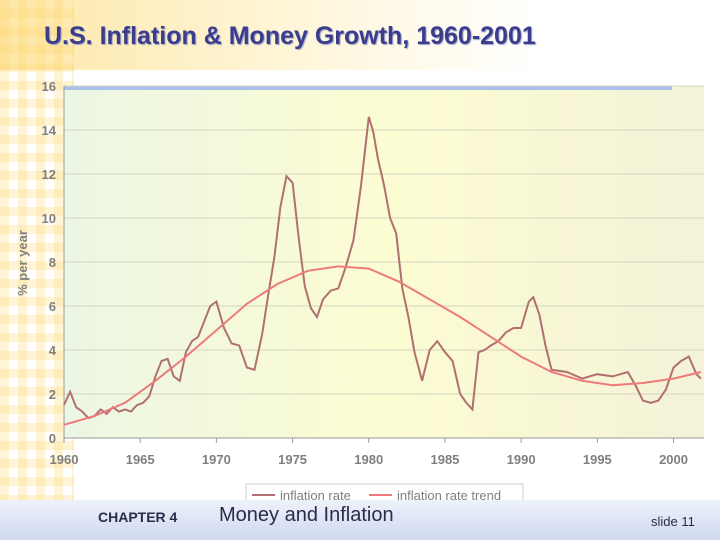 The width and height of the screenshot is (720, 540). Describe the element at coordinates (673, 459) in the screenshot. I see `x-tick-label: 2000` at that location.